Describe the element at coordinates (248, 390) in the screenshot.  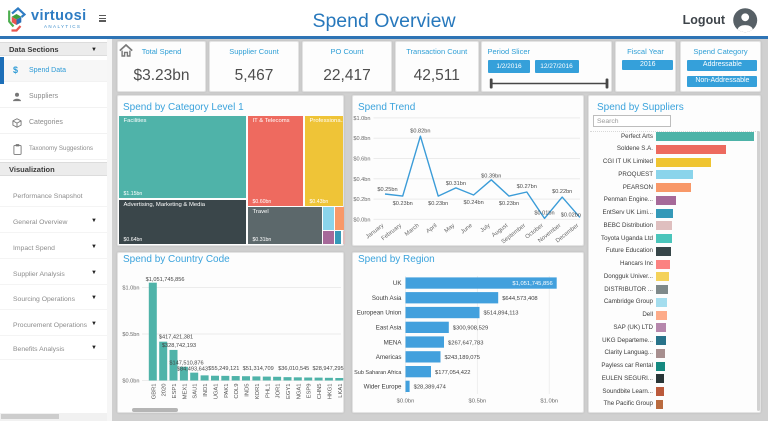
I see `svg-text: IND5` at that location.